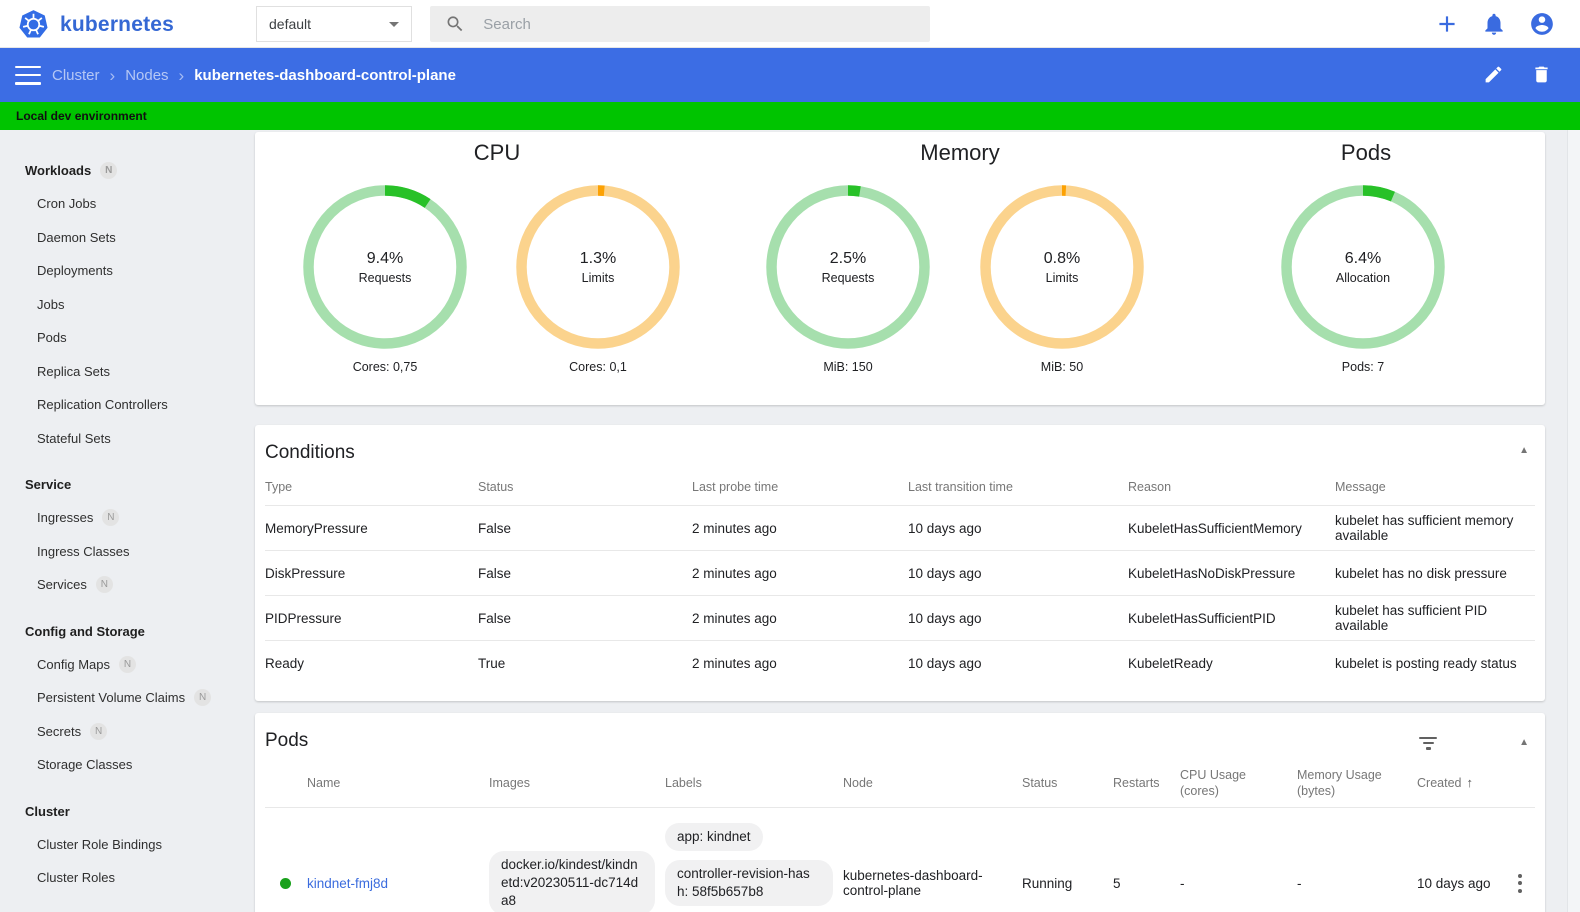 The height and width of the screenshot is (912, 1580). I want to click on breadcrumb-link-nodes: Nodes, so click(147, 75).